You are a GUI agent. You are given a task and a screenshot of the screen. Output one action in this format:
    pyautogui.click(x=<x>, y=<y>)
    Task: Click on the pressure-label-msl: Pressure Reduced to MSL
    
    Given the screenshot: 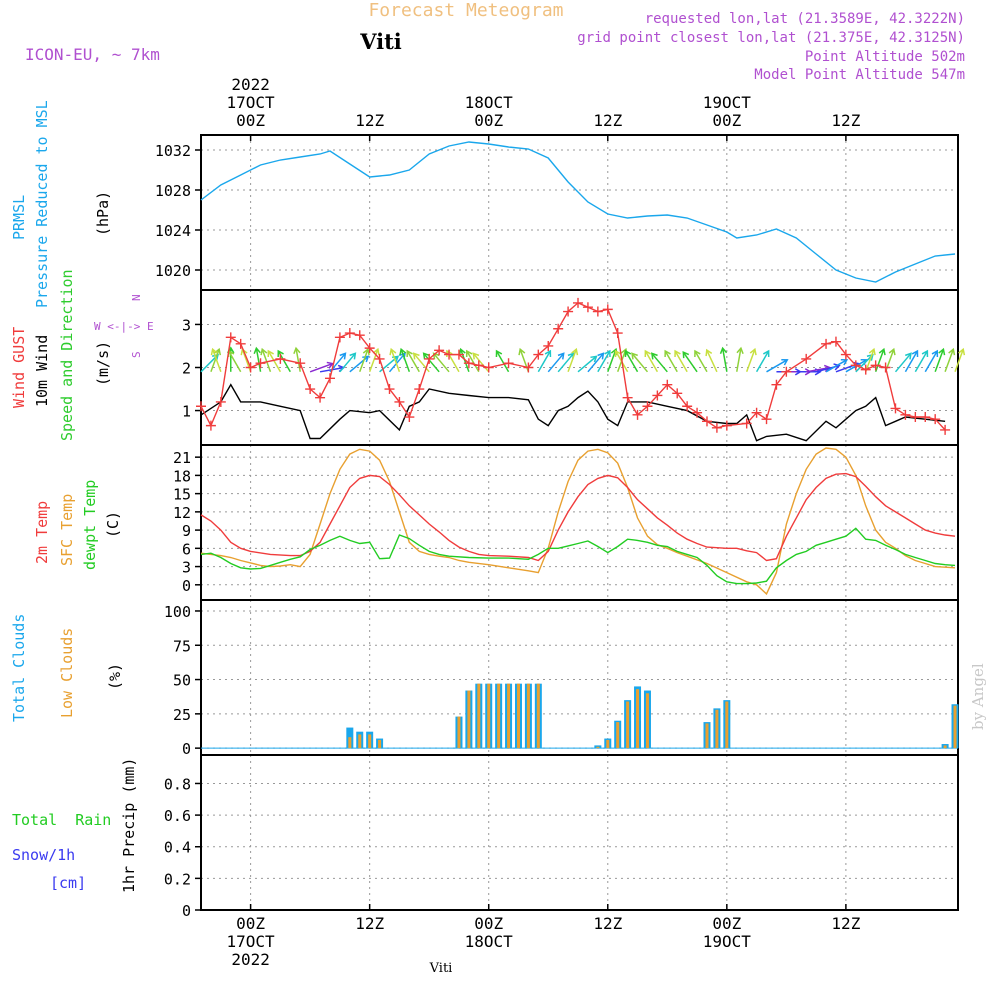 What is the action you would take?
    pyautogui.click(x=42, y=204)
    